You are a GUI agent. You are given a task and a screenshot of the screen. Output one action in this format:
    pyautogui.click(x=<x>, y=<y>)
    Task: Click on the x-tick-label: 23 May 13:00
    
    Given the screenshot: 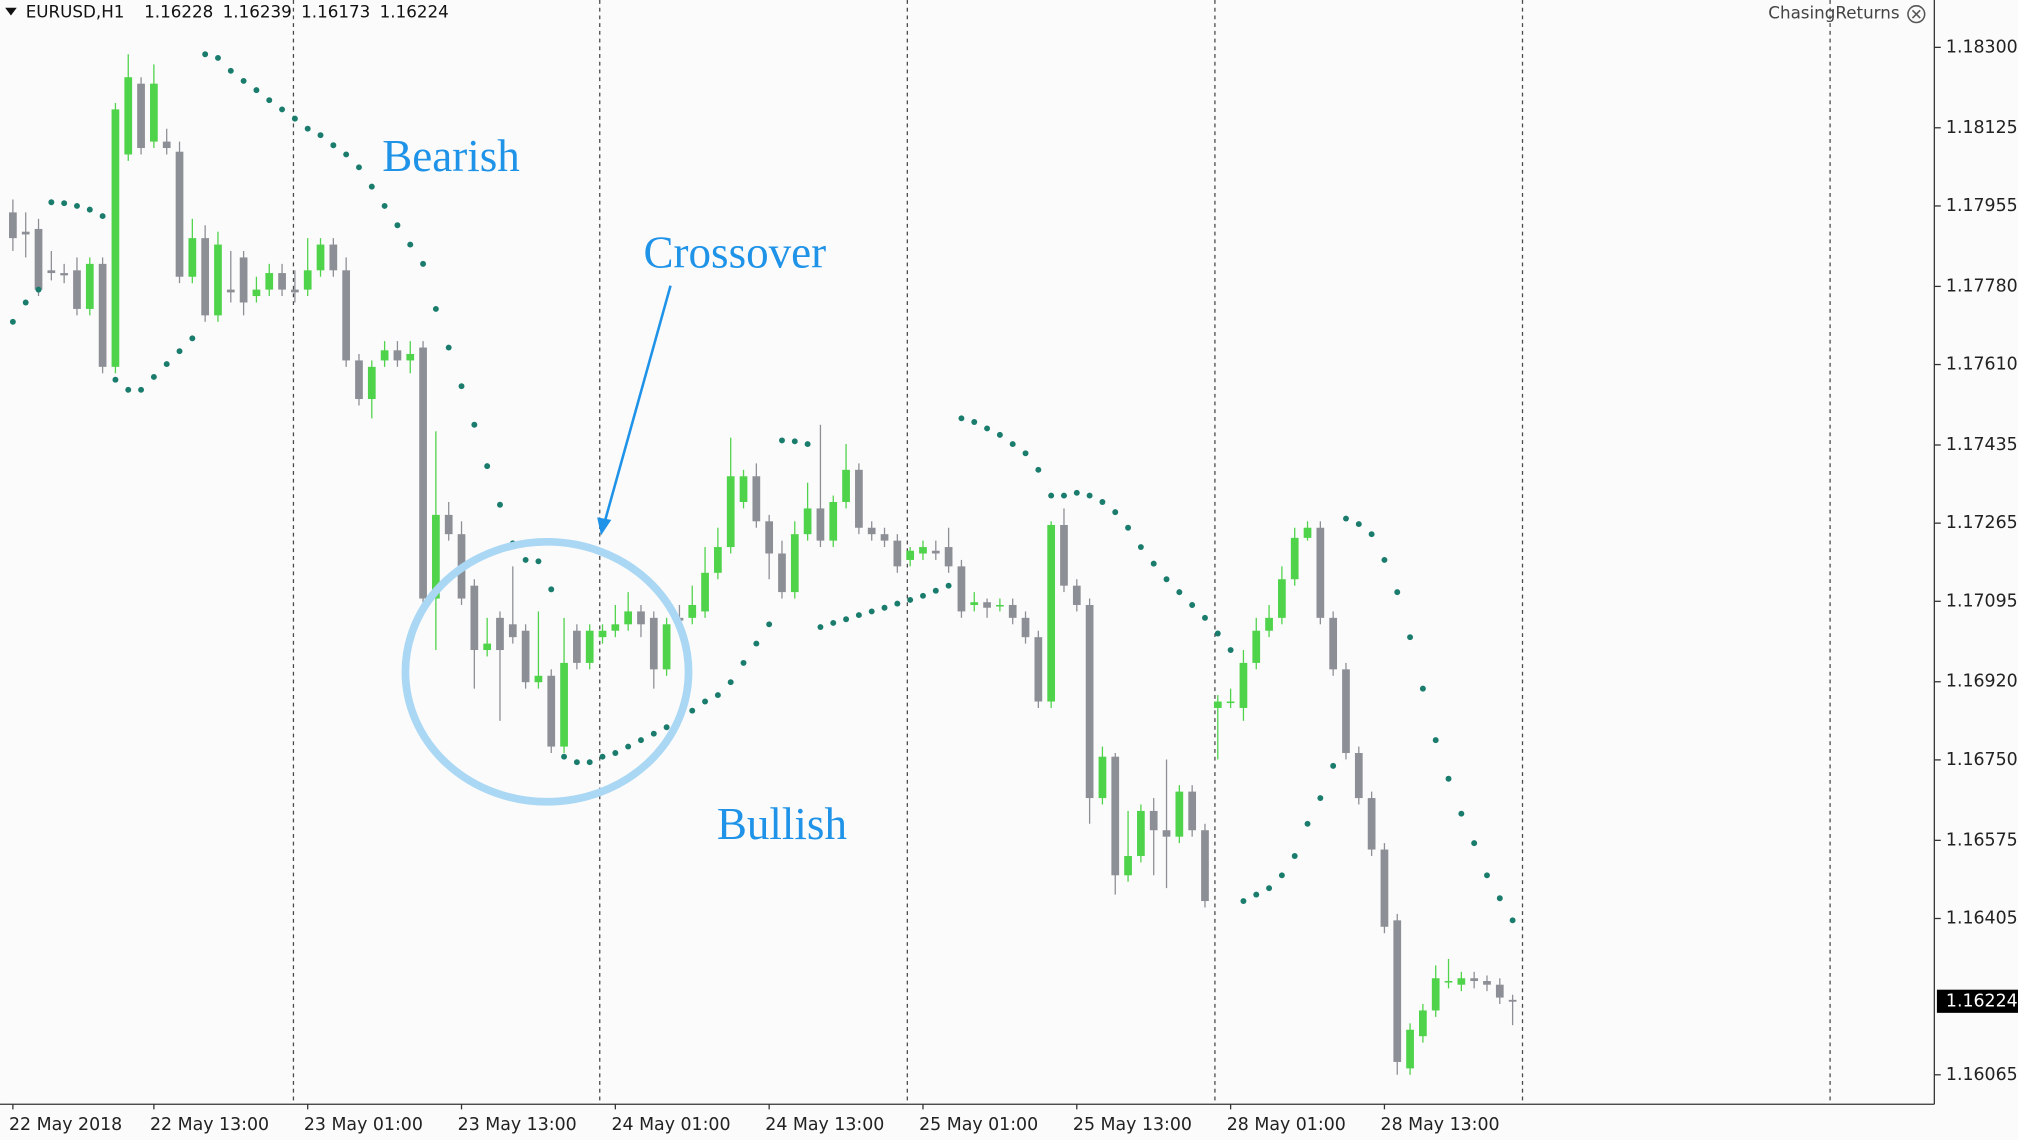 What is the action you would take?
    pyautogui.click(x=517, y=1125)
    